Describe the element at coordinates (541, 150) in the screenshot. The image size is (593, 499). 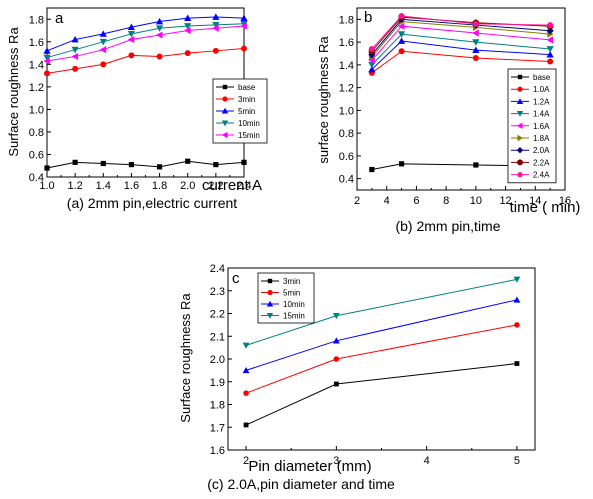
I see `legend-label: 2.0A` at that location.